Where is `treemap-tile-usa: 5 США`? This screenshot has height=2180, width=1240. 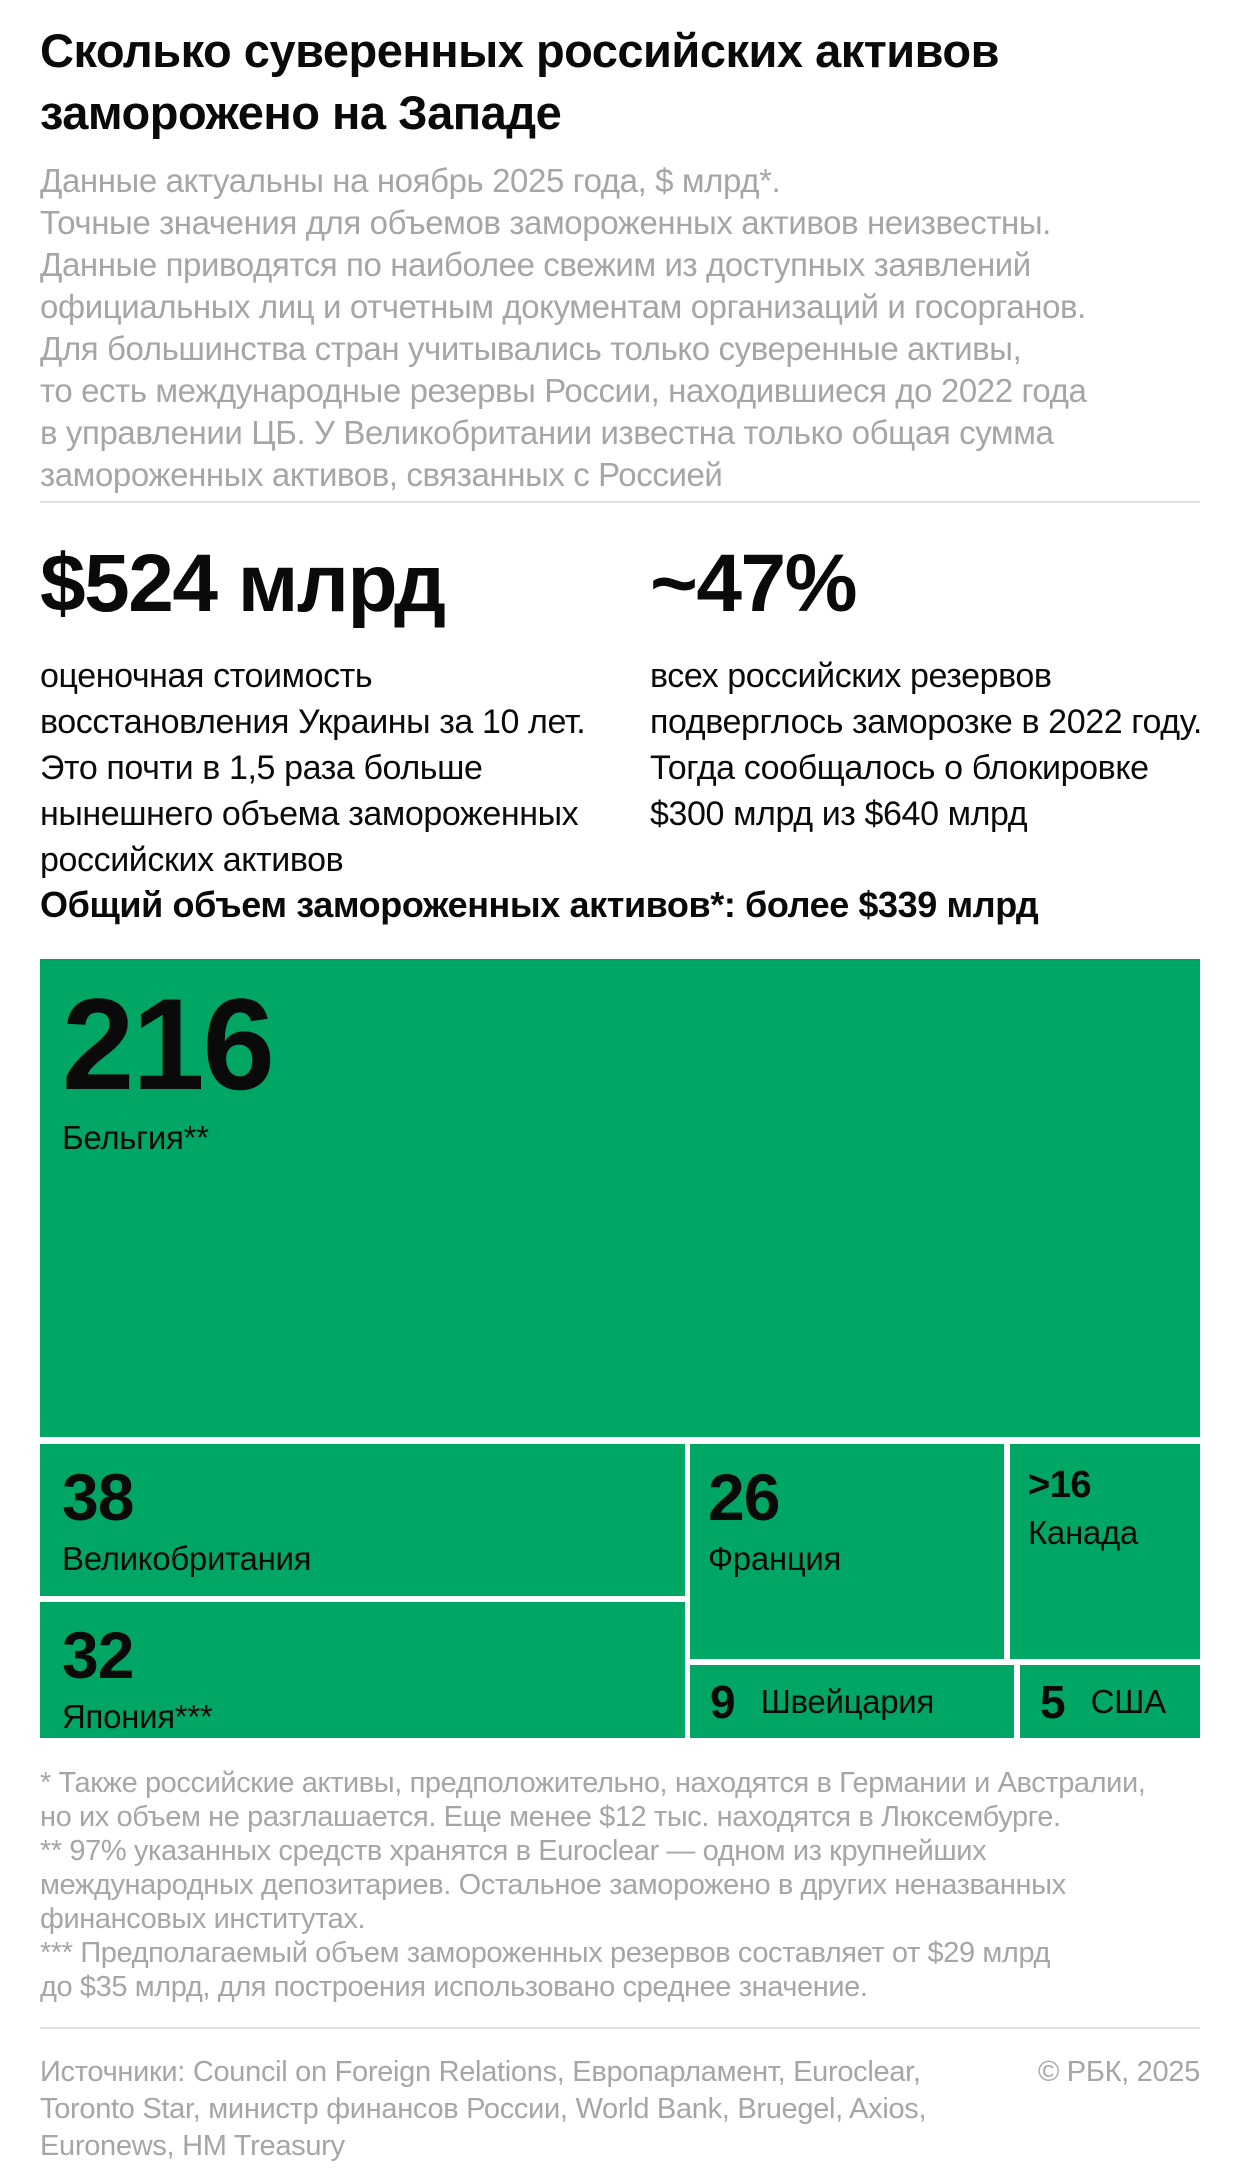
treemap-tile-usa: 5 США is located at coordinates (1110, 1701).